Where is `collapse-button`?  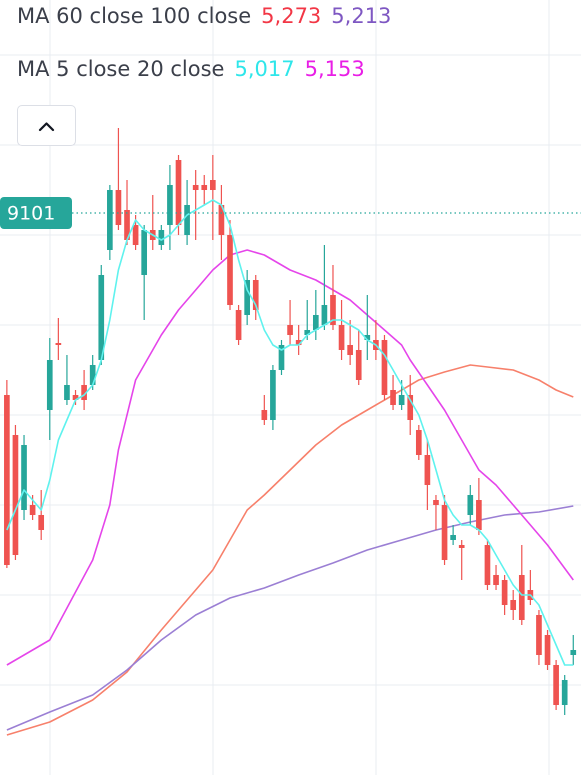
collapse-button is located at coordinates (46, 125).